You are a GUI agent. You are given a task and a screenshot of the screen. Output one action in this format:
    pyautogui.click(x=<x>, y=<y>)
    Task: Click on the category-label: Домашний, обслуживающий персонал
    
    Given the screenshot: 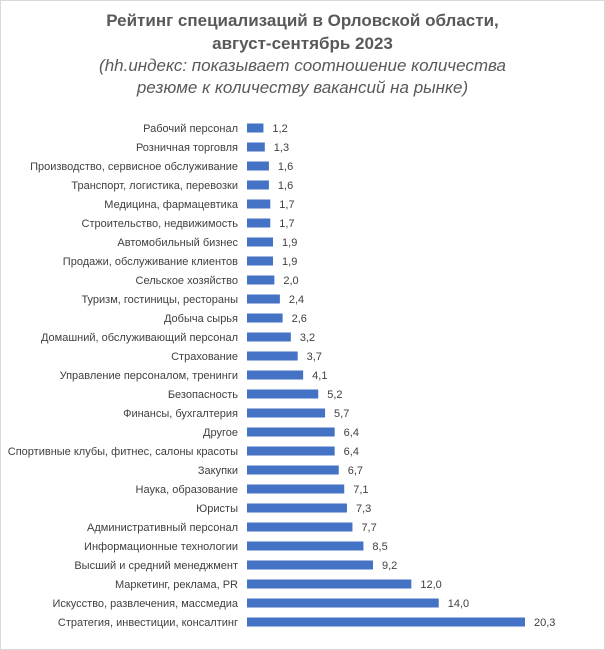 What is the action you would take?
    pyautogui.click(x=139, y=338)
    